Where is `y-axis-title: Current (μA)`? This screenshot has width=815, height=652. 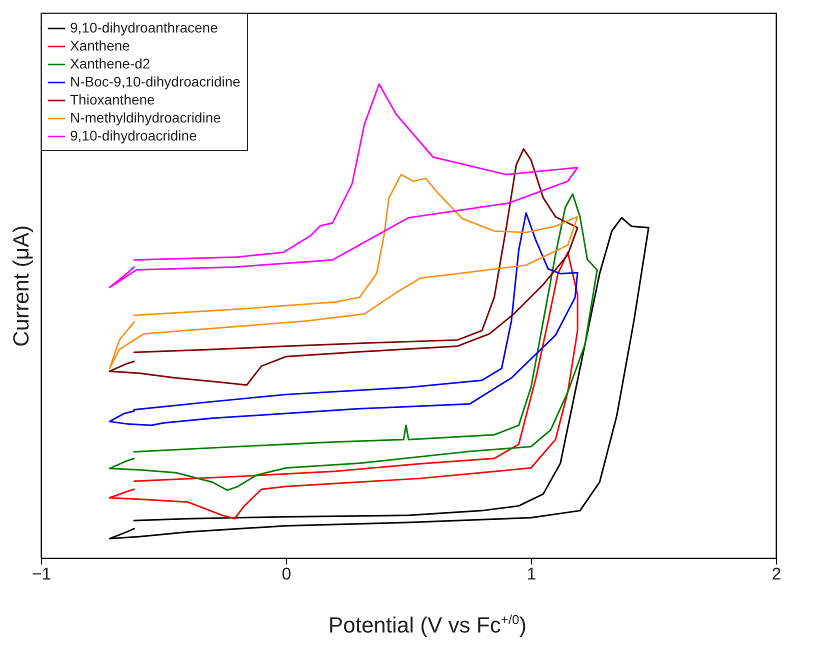
y-axis-title: Current (μA) is located at coordinates (21, 286).